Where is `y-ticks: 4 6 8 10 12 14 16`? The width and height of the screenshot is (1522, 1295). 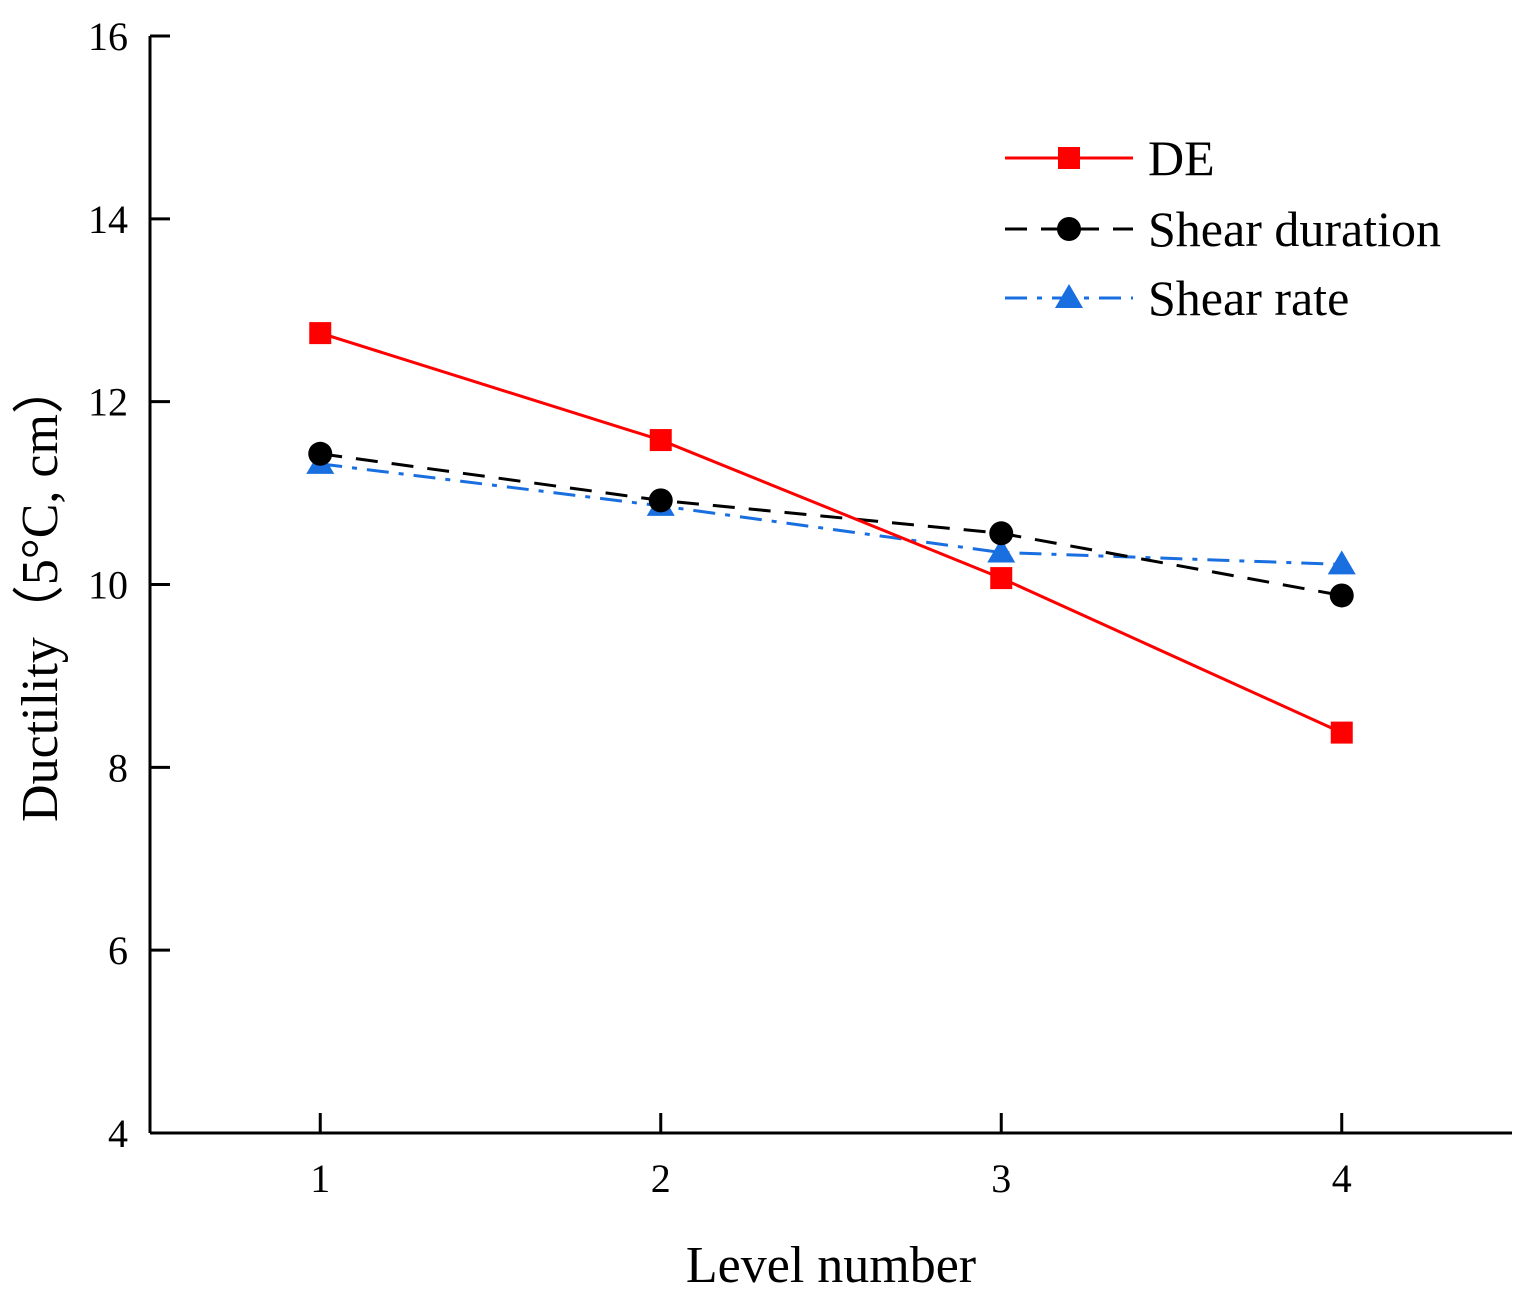
y-ticks: 4 6 8 10 12 14 16 is located at coordinates (129, 585).